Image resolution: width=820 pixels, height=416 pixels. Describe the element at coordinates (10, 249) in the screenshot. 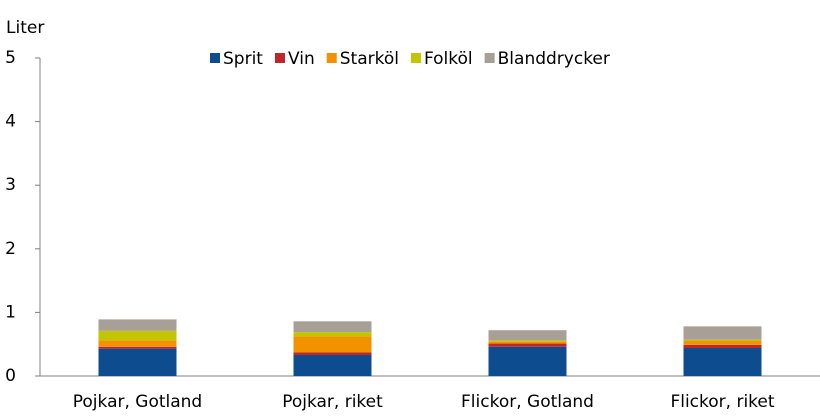

I see `y-tick-label: 2` at that location.